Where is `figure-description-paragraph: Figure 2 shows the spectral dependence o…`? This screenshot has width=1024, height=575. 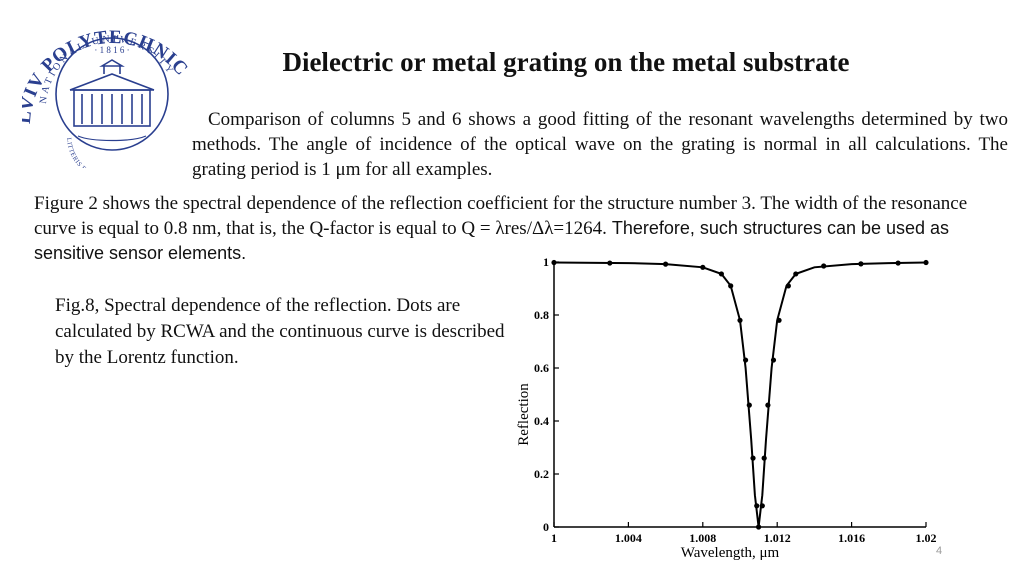
figure-description-paragraph: Figure 2 shows the spectral dependence o… is located at coordinates (524, 228).